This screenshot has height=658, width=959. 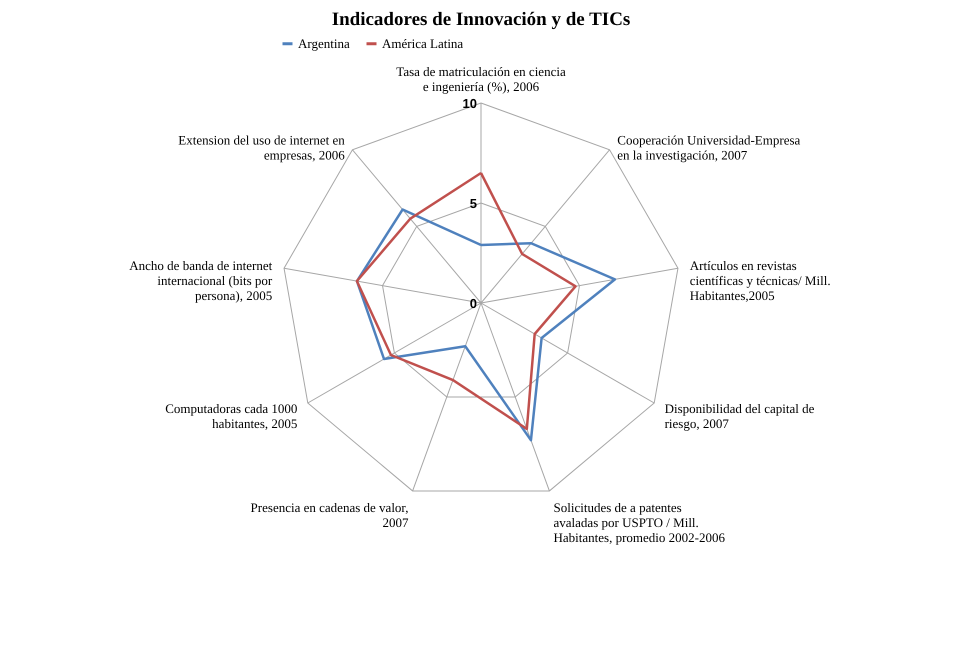 I want to click on spoke-label: Tasa de matriculación en ciencia e ingeniería (%), 2006, so click(x=481, y=79).